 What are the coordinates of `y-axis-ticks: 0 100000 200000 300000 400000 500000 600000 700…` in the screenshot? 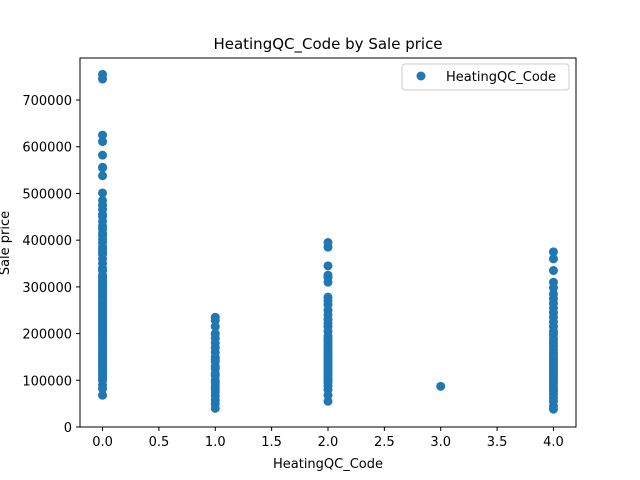 It's located at (51, 265).